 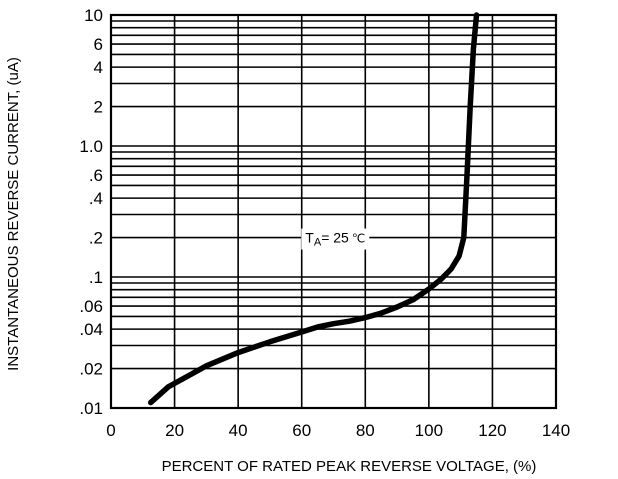 What do you see at coordinates (301, 430) in the screenshot?
I see `x-tick-label: 60` at bounding box center [301, 430].